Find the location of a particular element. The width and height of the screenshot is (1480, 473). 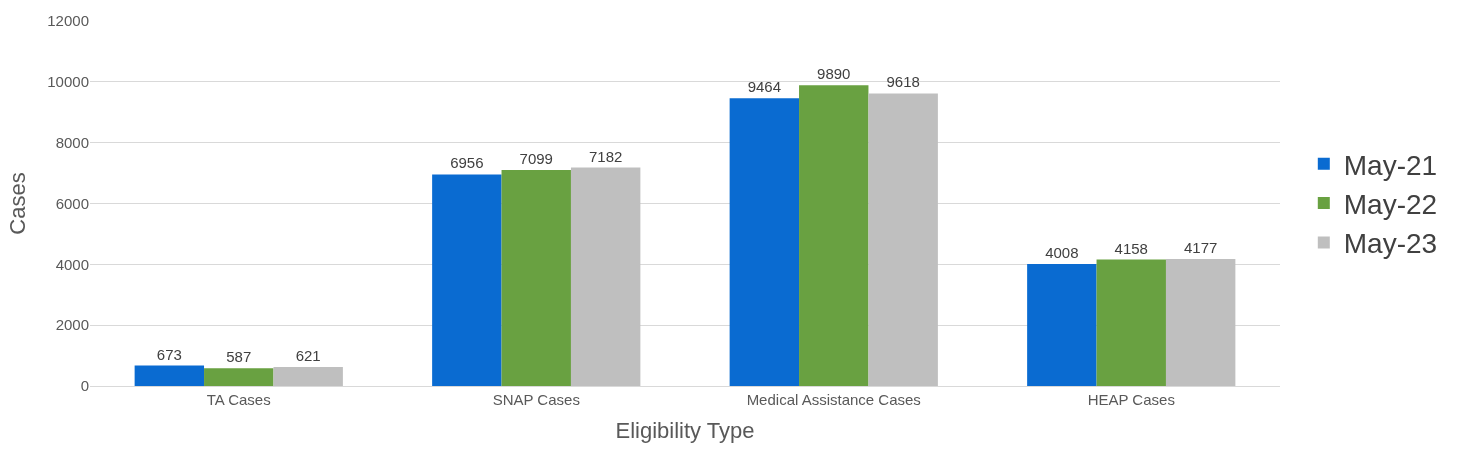

data-label: 4158 is located at coordinates (1131, 248).